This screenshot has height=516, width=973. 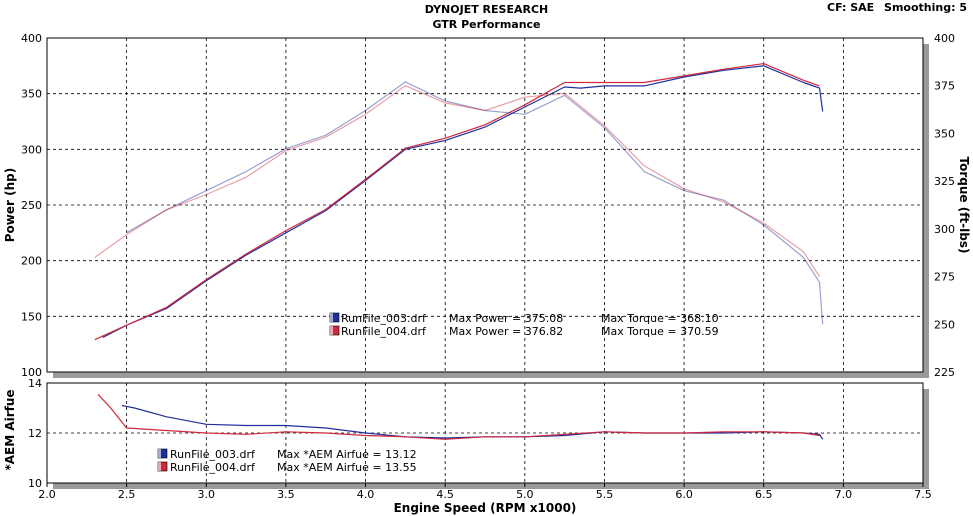 What do you see at coordinates (660, 318) in the screenshot?
I see `legend-max-torque: Max Torque = 368.10` at bounding box center [660, 318].